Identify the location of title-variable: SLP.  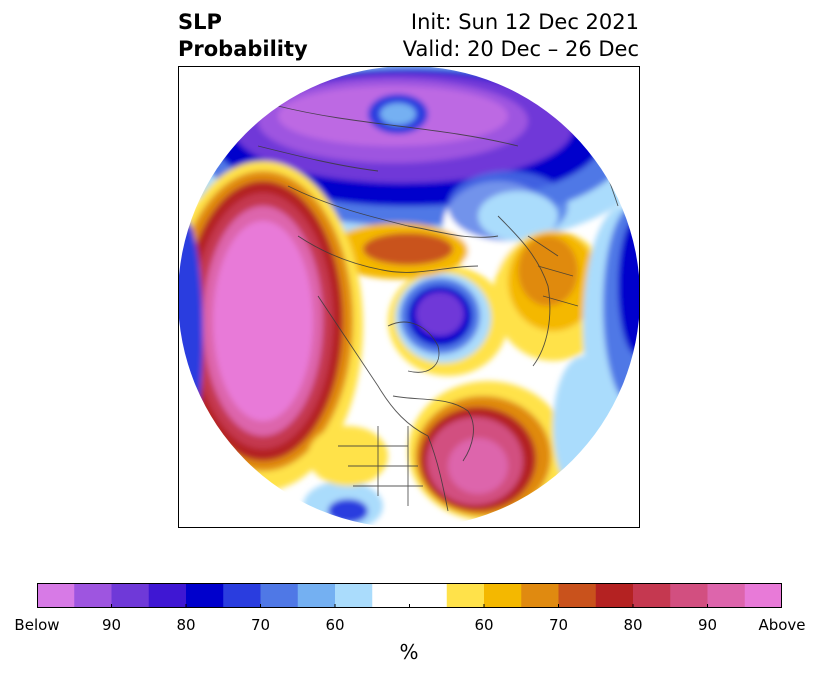
(200, 22).